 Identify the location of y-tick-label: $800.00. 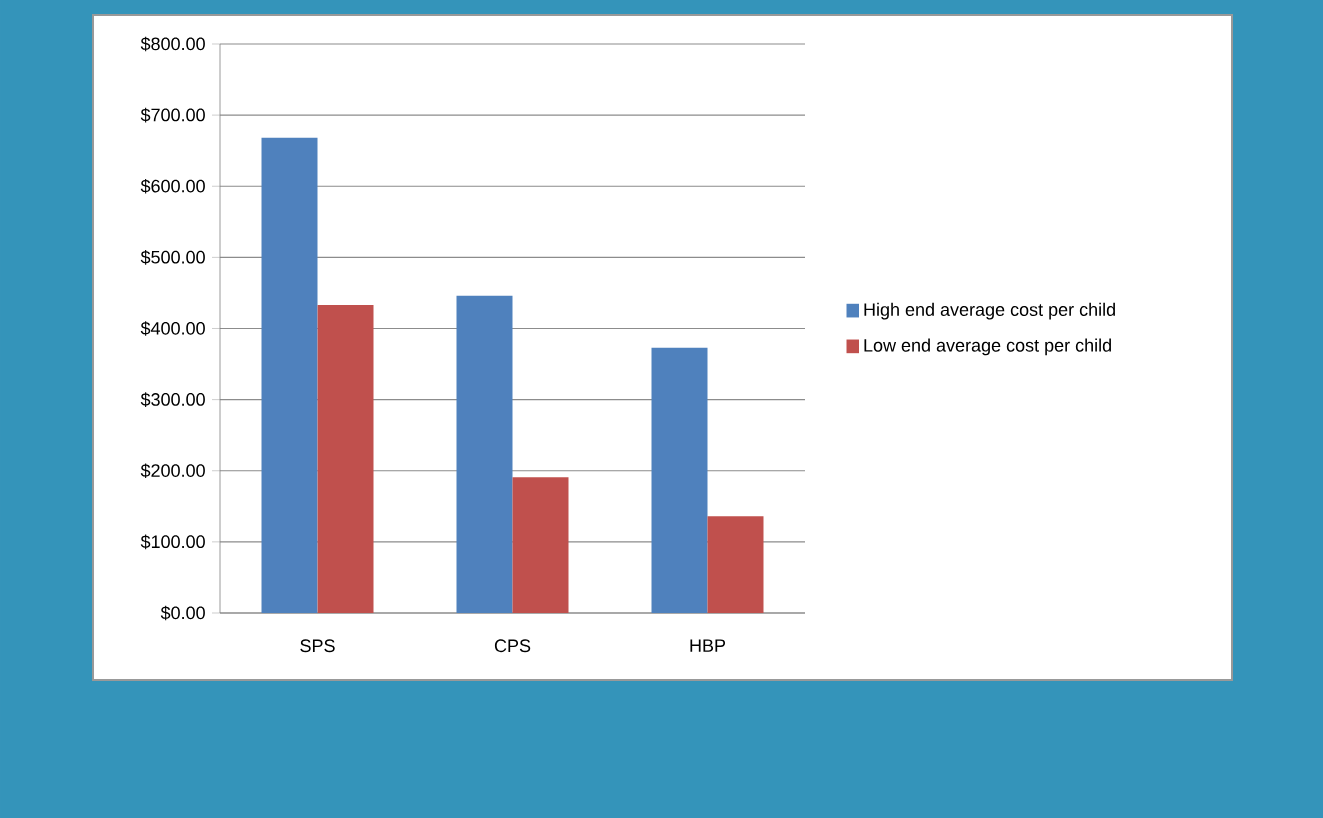
(172, 44).